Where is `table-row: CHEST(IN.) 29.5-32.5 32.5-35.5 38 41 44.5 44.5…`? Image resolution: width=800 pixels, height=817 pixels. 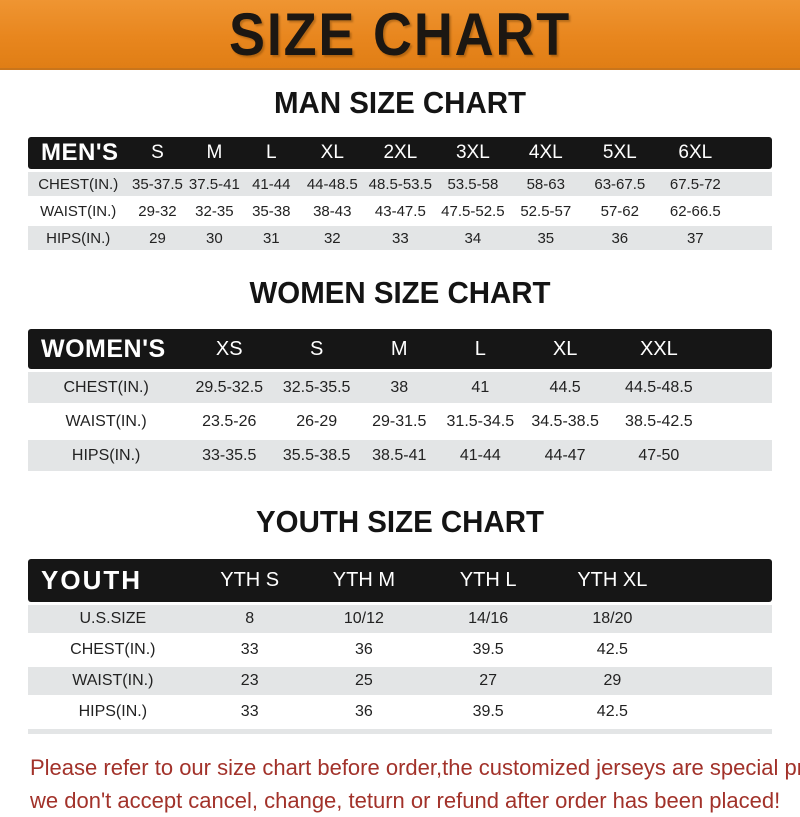 table-row: CHEST(IN.) 29.5-32.5 32.5-35.5 38 41 44.5 44.5… is located at coordinates (400, 387).